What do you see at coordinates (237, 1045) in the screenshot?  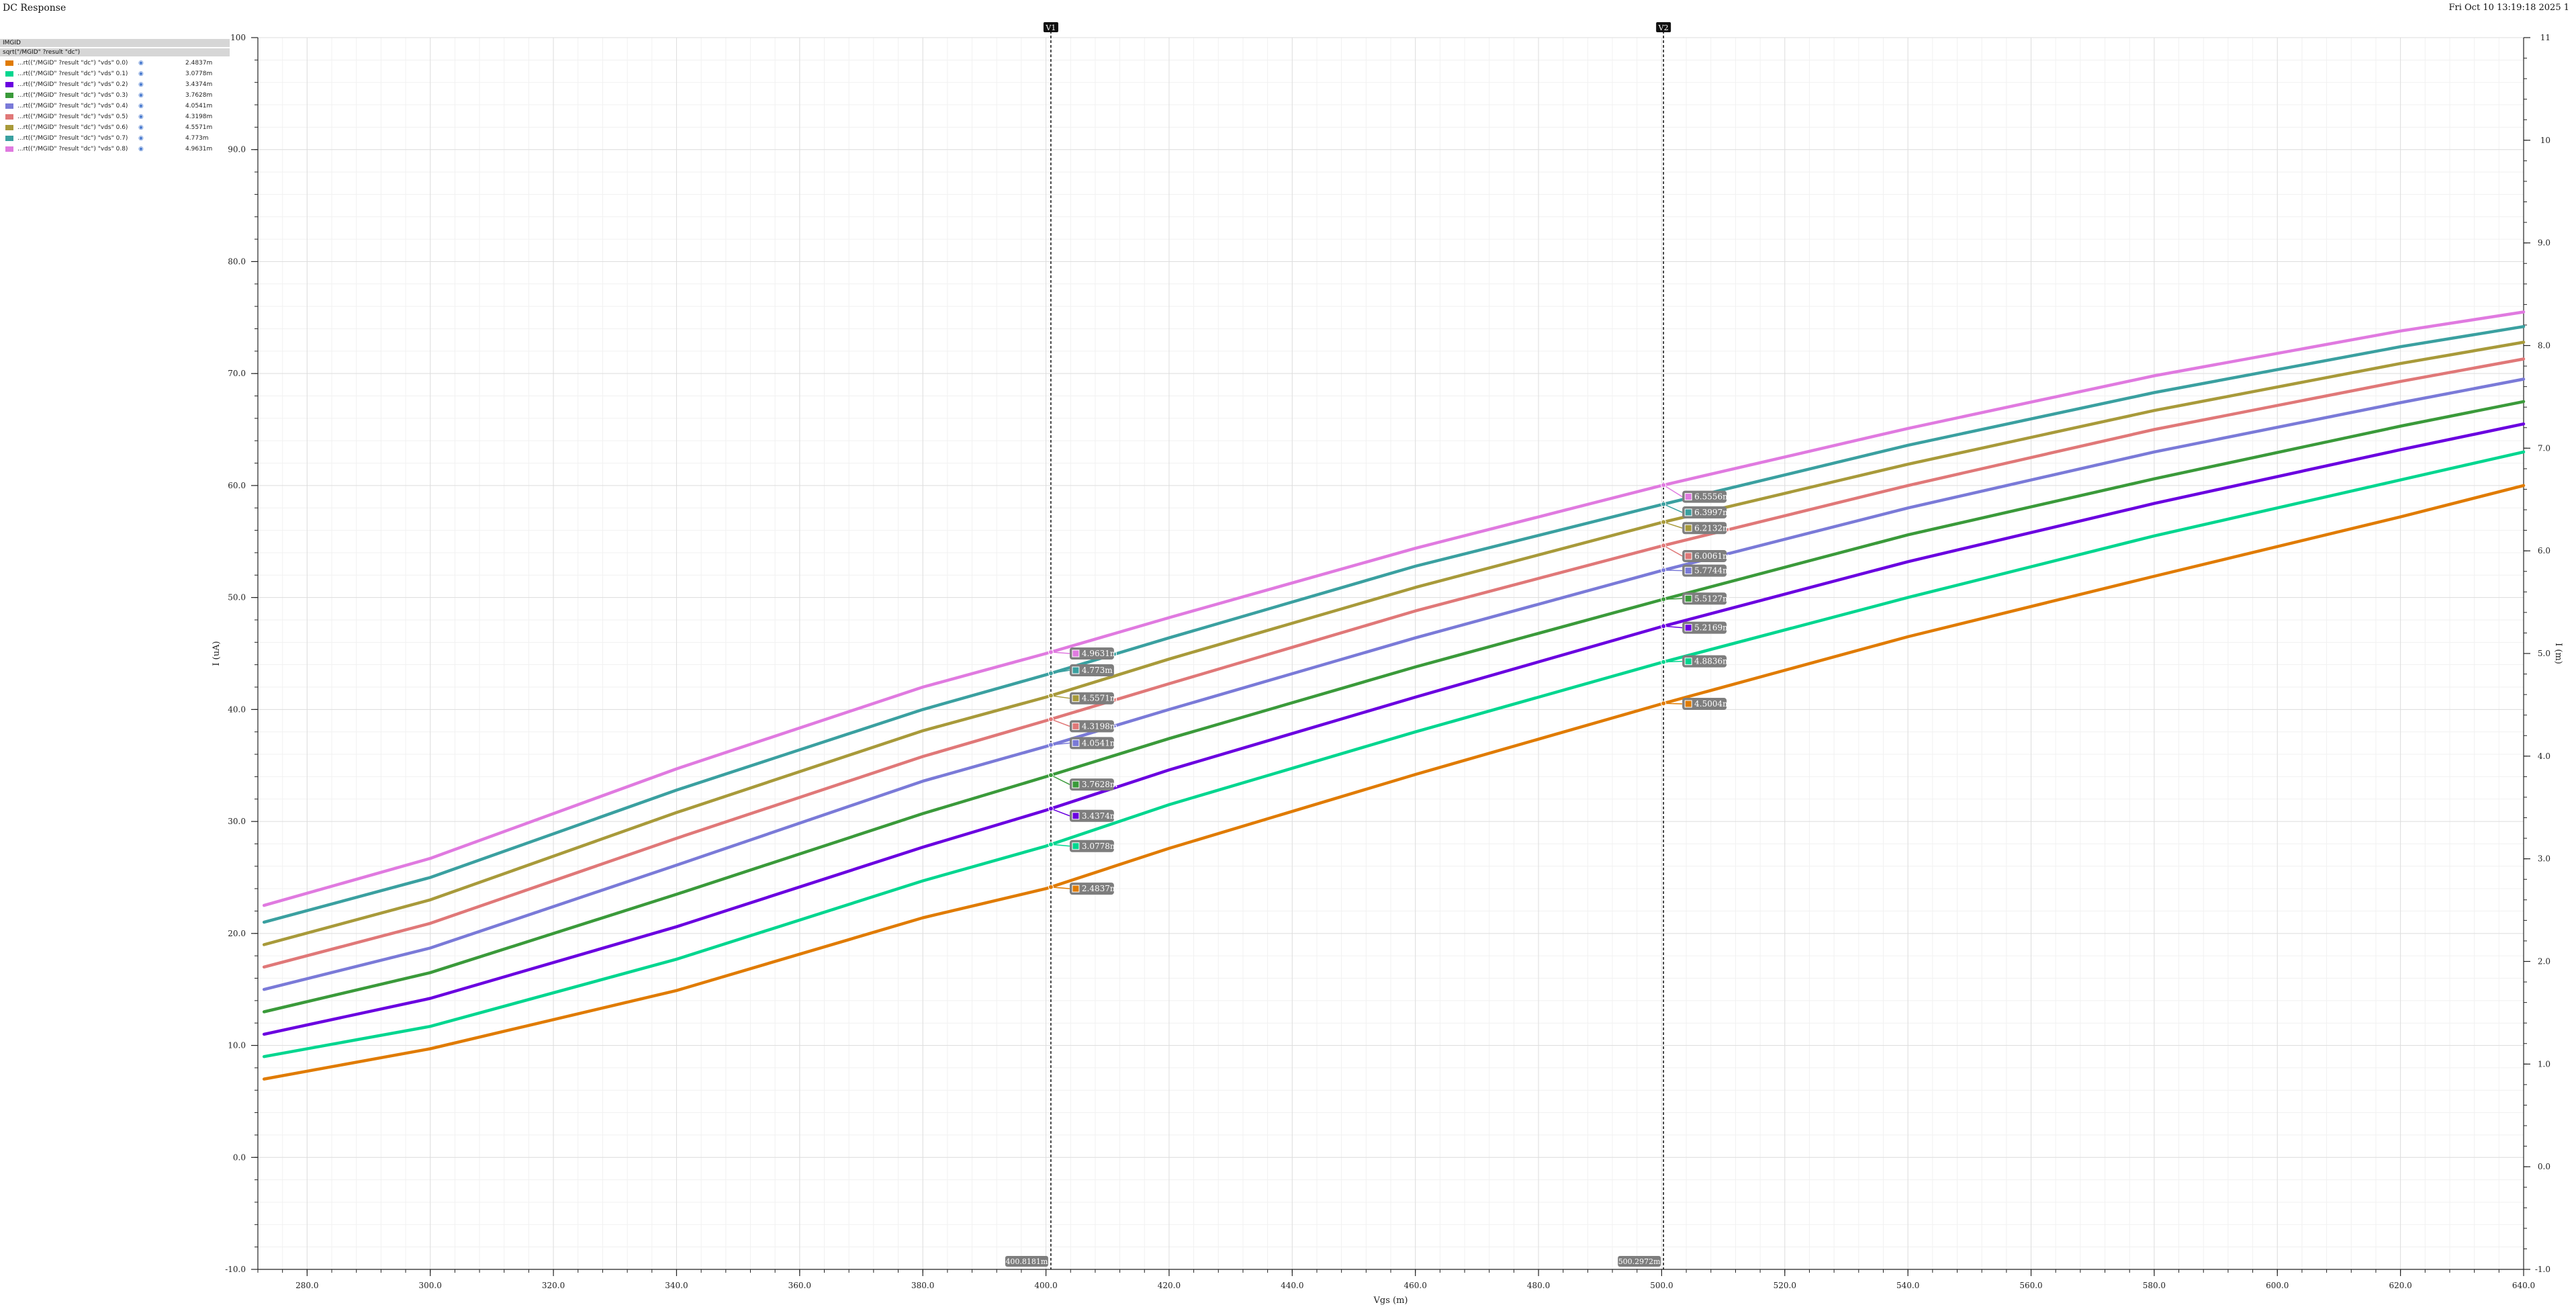 I see `y-tick-label: 10.0` at bounding box center [237, 1045].